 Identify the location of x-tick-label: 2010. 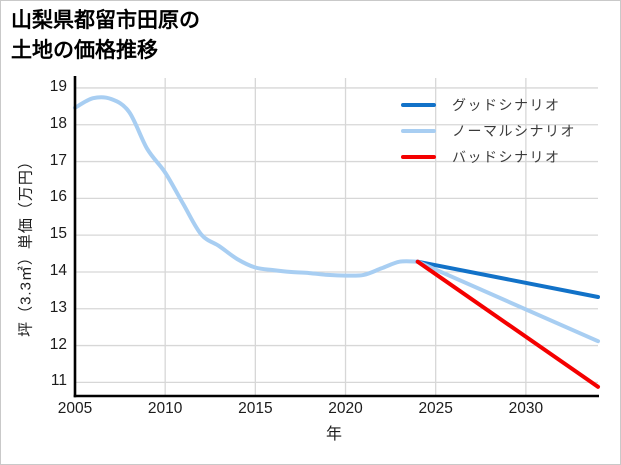
(165, 408).